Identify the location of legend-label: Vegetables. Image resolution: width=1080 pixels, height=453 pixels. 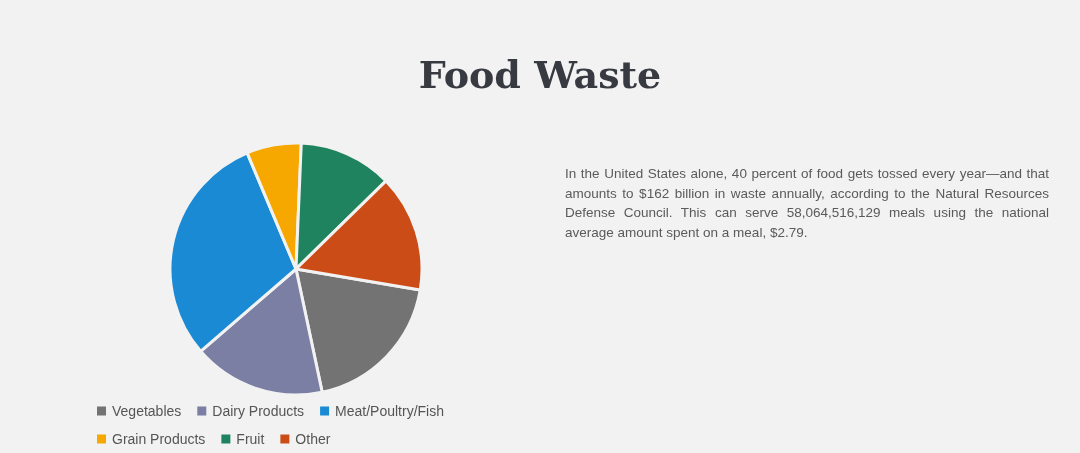
(147, 411).